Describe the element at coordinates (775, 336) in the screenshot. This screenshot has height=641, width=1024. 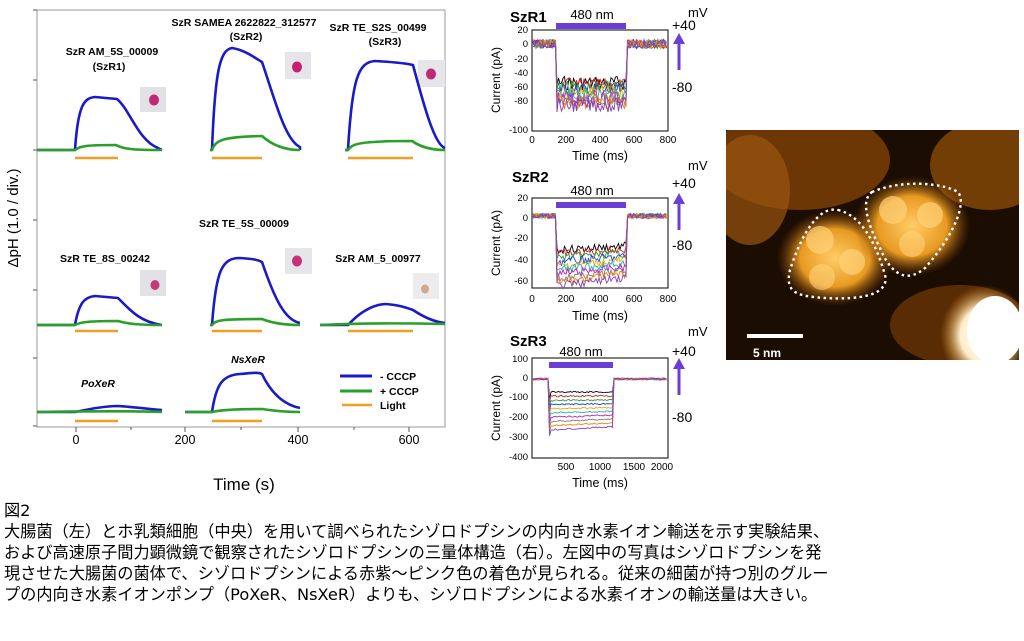
I see `scale-bar` at that location.